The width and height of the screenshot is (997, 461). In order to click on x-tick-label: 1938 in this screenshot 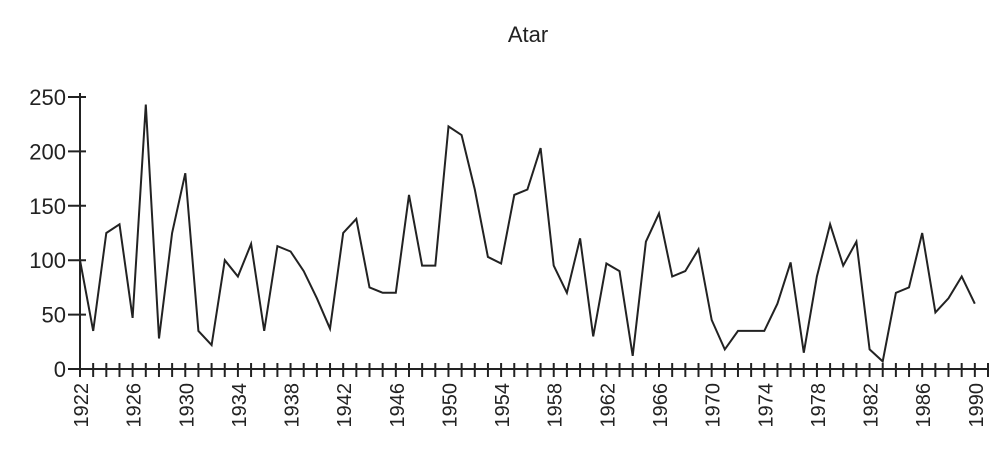, I will do `click(293, 405)`.